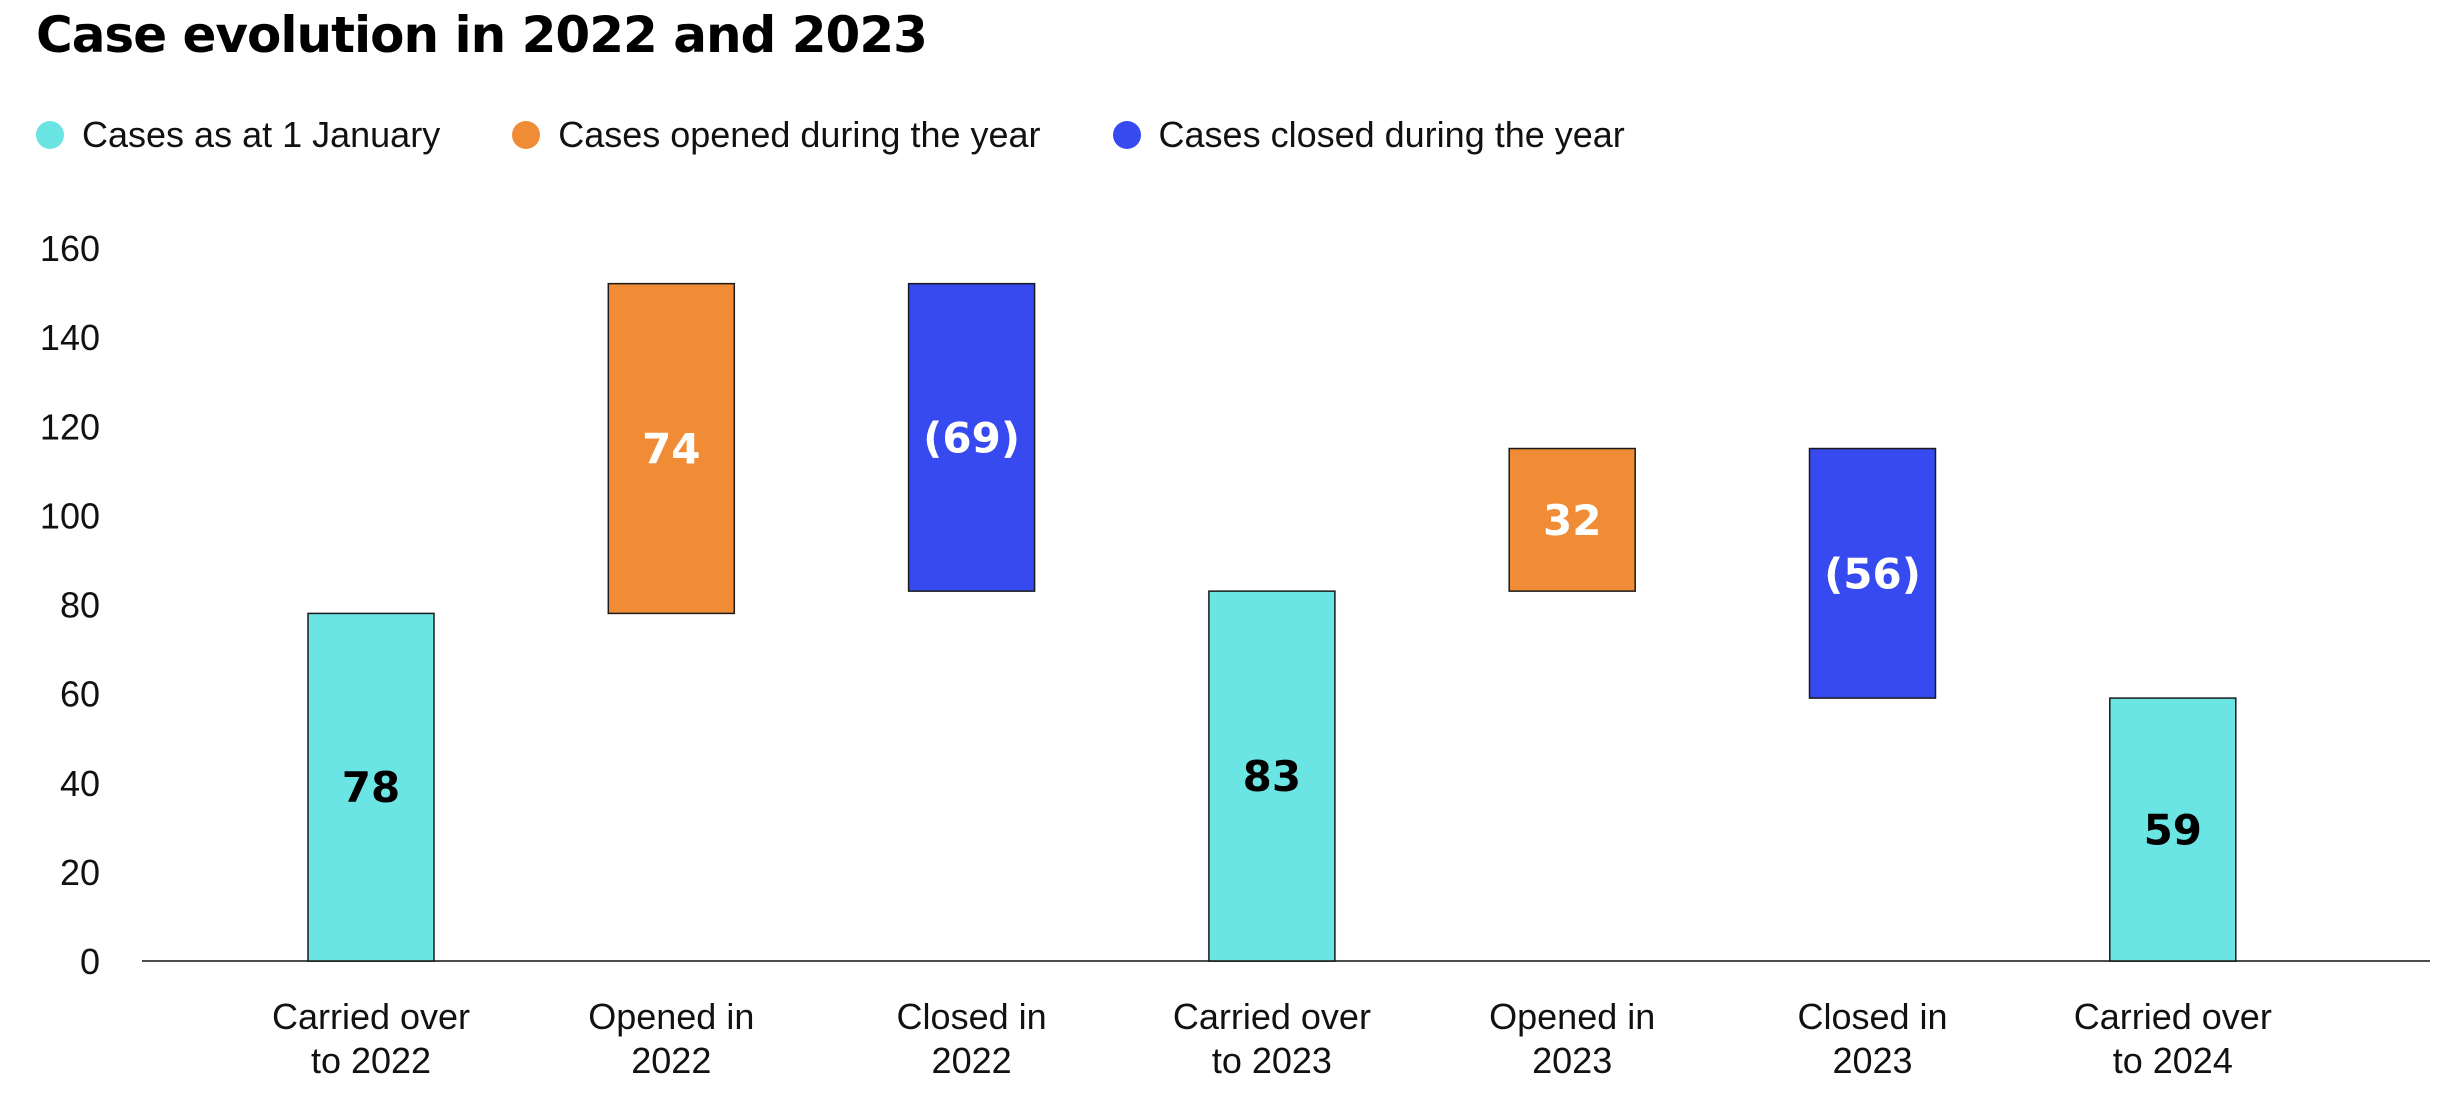 This screenshot has width=2452, height=1105. Describe the element at coordinates (80, 783) in the screenshot. I see `y-tick-label-40: 40` at that location.